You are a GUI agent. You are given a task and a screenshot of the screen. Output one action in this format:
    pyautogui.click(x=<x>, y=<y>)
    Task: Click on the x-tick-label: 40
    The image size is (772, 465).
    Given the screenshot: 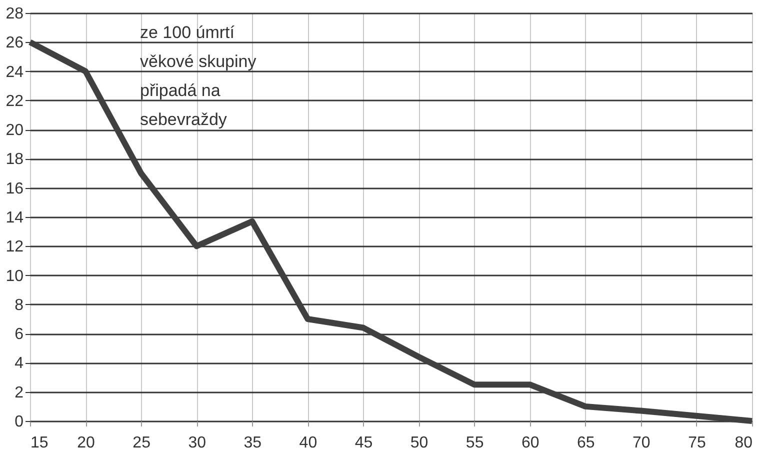 What is the action you would take?
    pyautogui.click(x=308, y=443)
    